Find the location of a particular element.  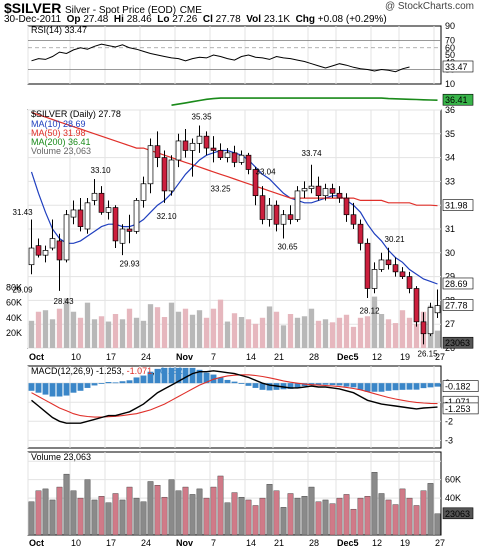

ma10-legend: MA(10) 28.69 is located at coordinates (58, 124).